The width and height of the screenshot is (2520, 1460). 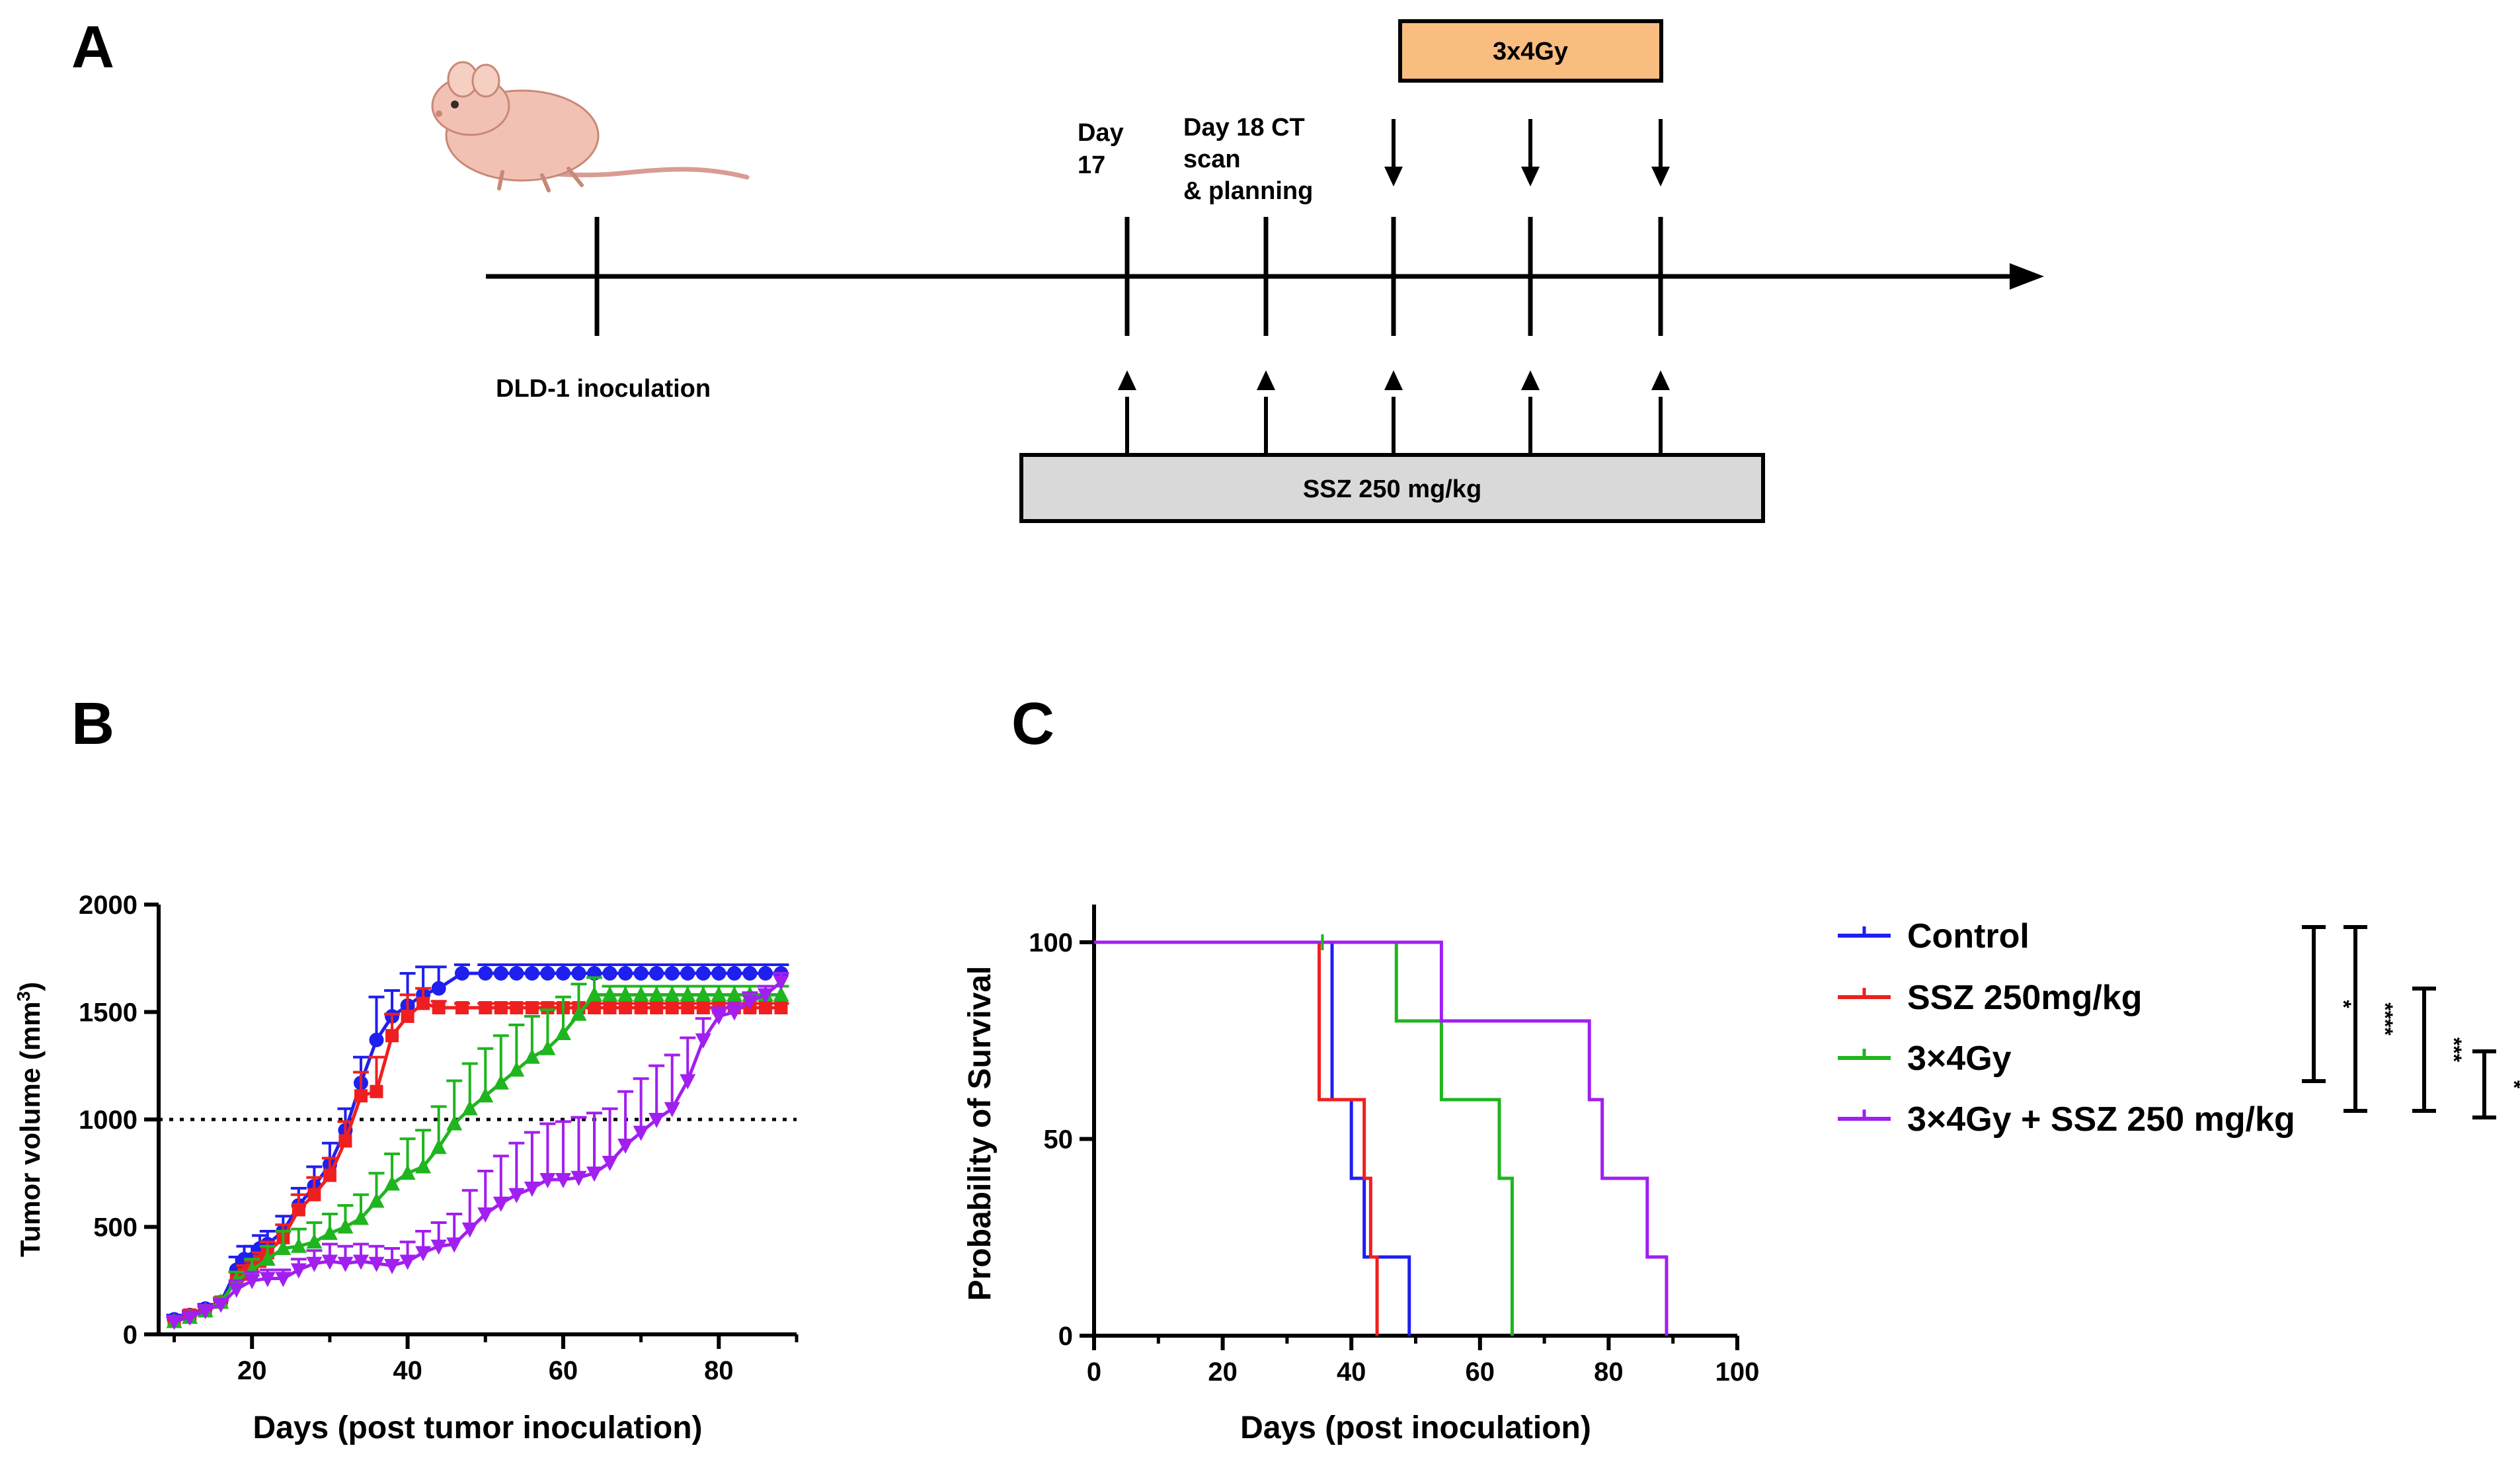 I want to click on y-tick-label: 100, so click(x=1051, y=943).